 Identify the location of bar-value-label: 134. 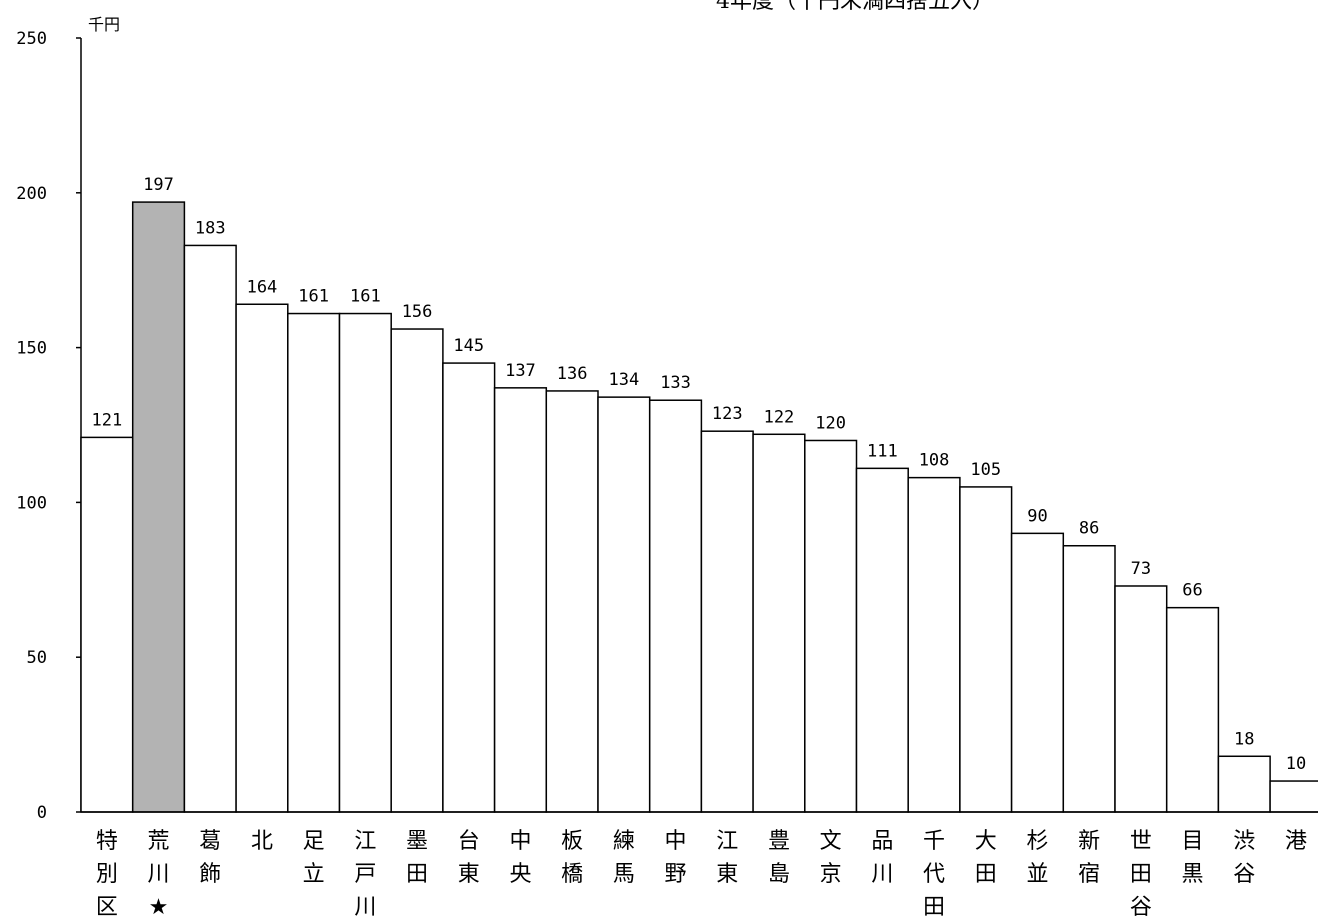
(623, 380).